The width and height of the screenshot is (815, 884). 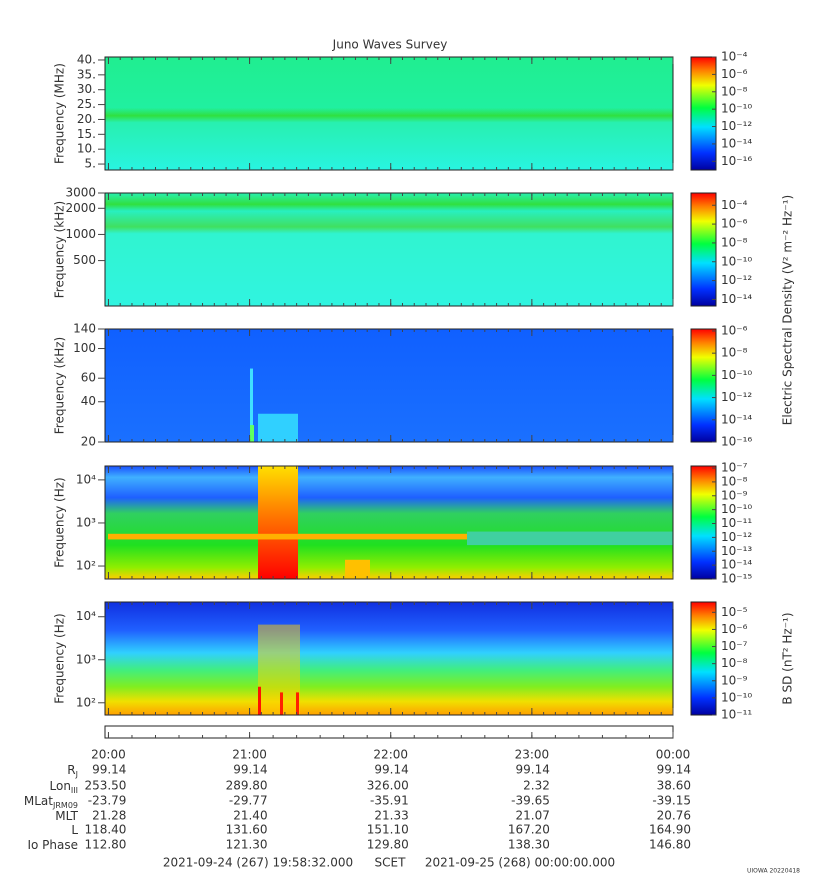 I want to click on y-tick-label: 3000, so click(x=80, y=193).